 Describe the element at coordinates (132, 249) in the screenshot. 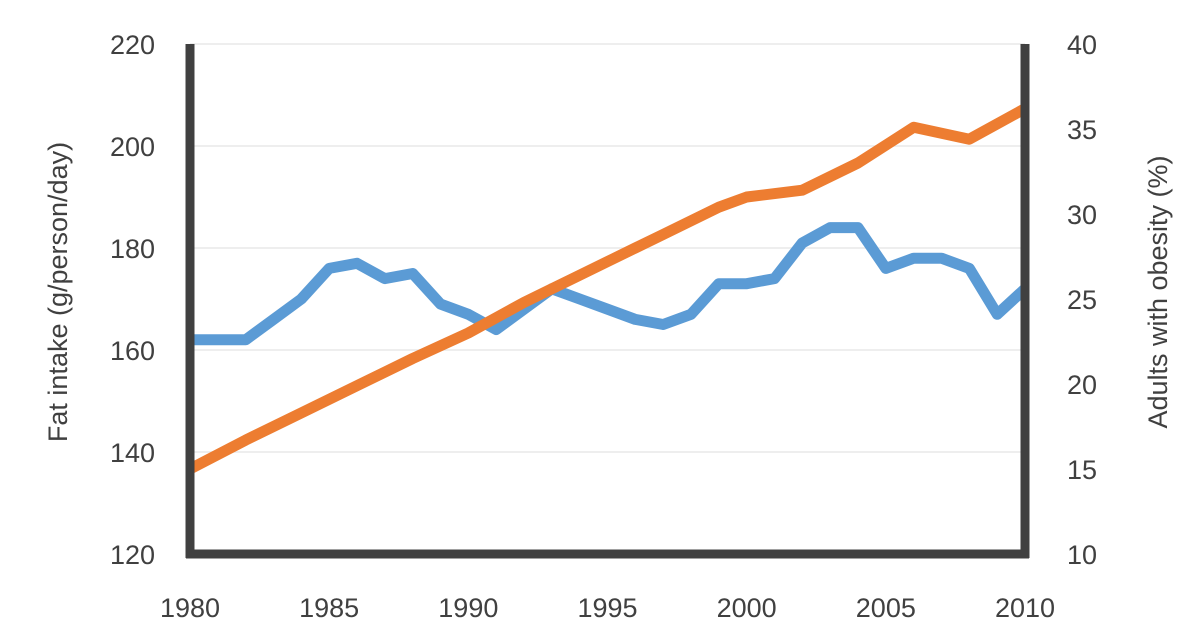

I see `y-left-tick-label: 180` at that location.